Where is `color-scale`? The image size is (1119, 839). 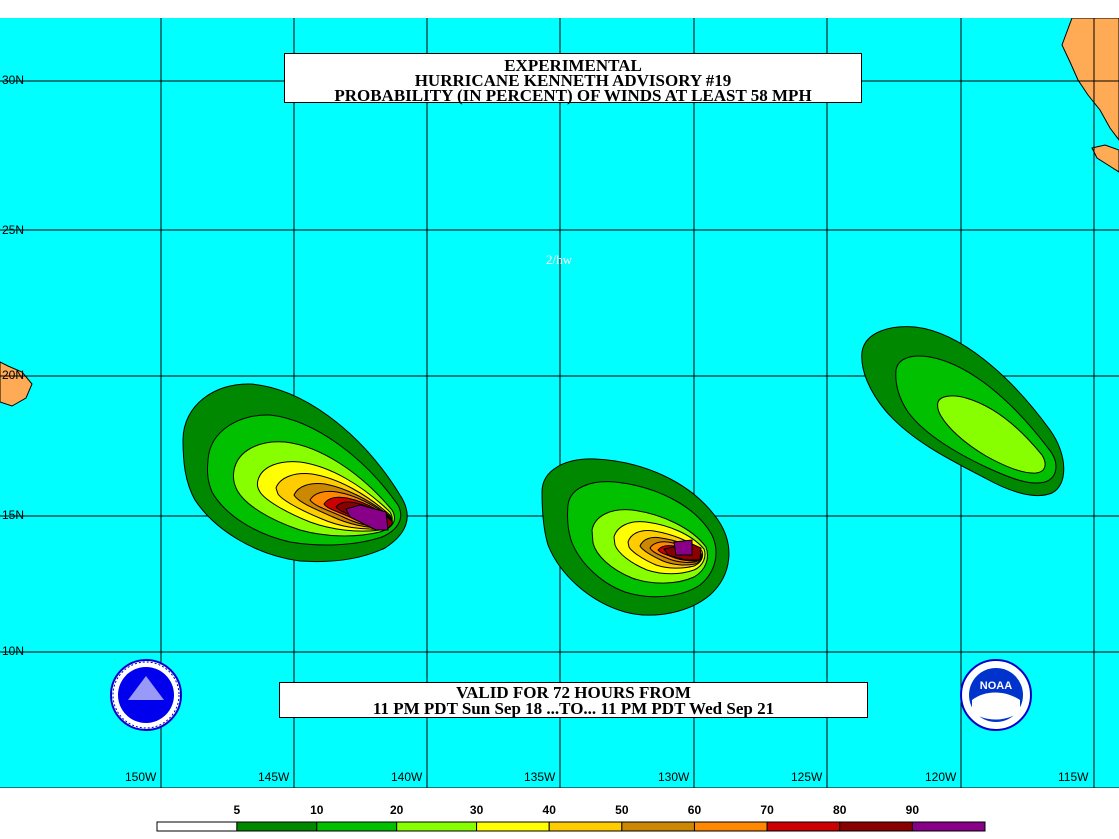
color-scale is located at coordinates (571, 826).